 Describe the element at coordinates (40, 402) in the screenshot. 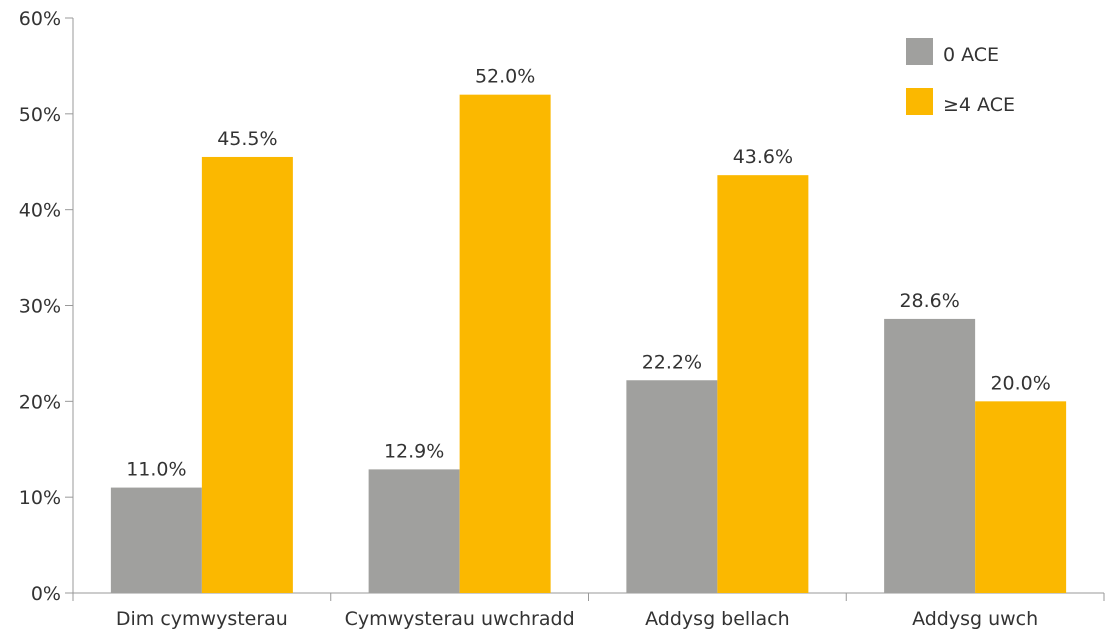

I see `y-tick-label: 20%` at that location.